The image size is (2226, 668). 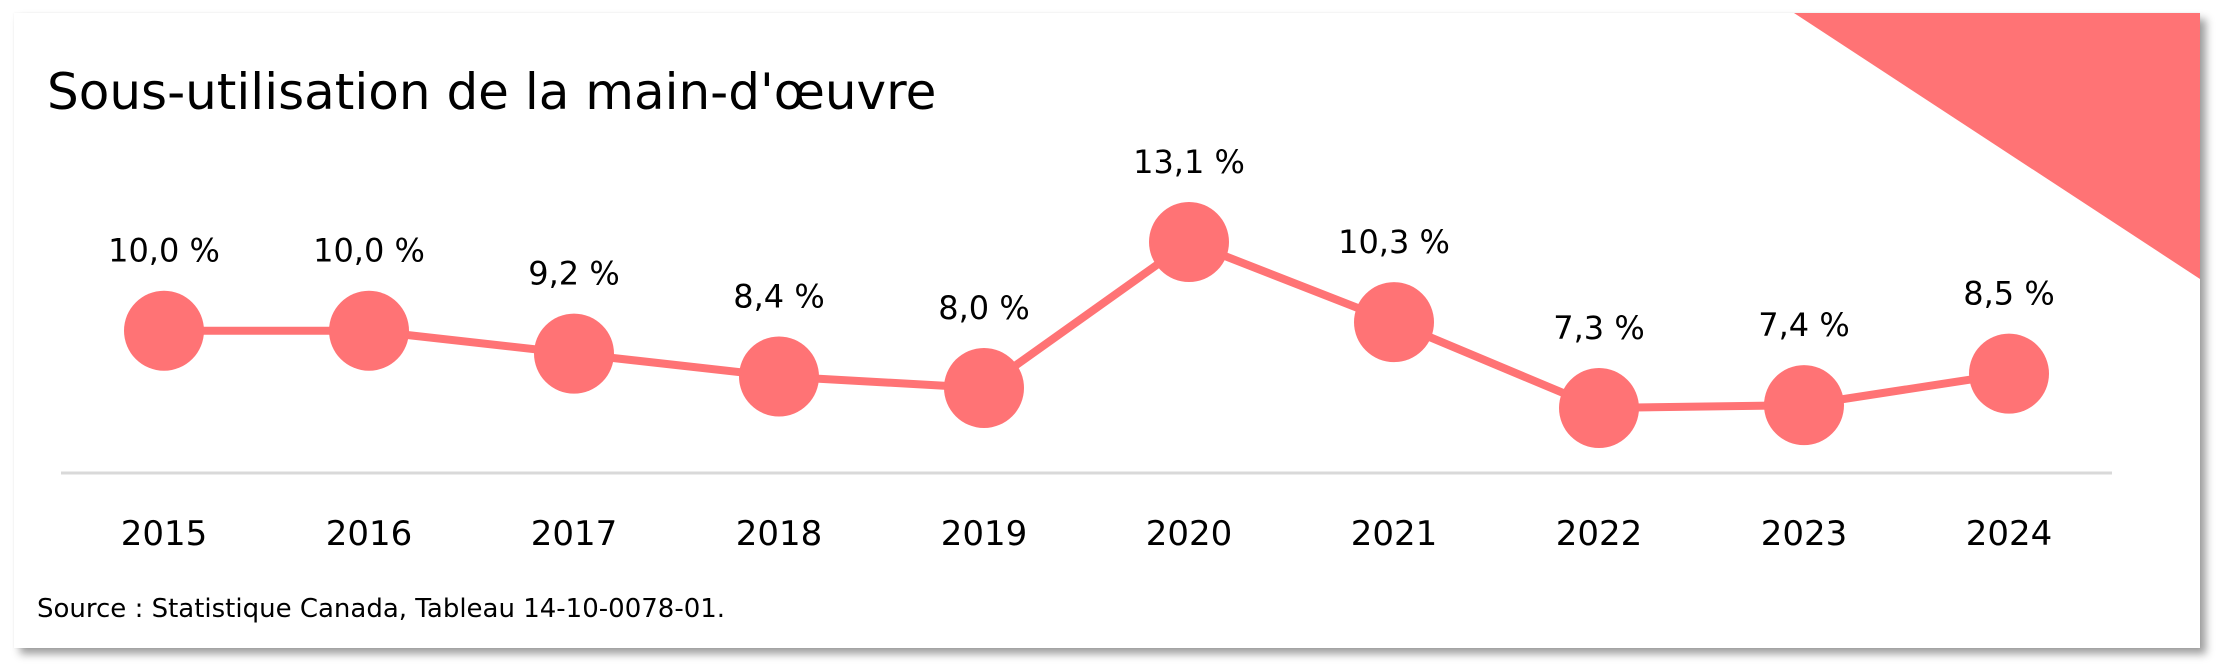 I want to click on corner-triangle-decoration, so click(x=1997, y=146).